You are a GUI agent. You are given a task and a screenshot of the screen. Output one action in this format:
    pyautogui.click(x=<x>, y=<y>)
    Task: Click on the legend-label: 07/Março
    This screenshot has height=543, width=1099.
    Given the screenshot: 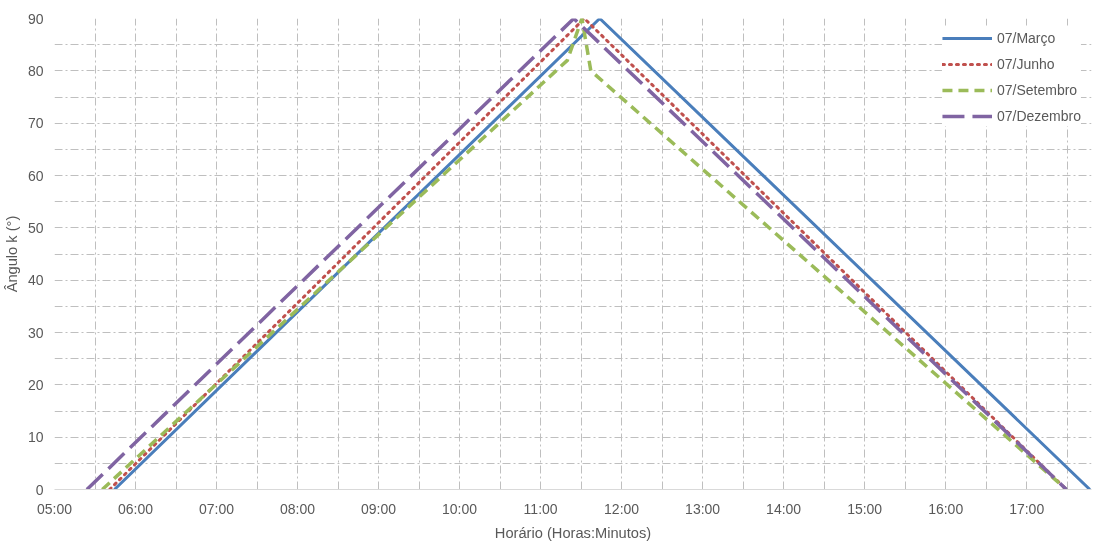 What is the action you would take?
    pyautogui.click(x=1026, y=38)
    